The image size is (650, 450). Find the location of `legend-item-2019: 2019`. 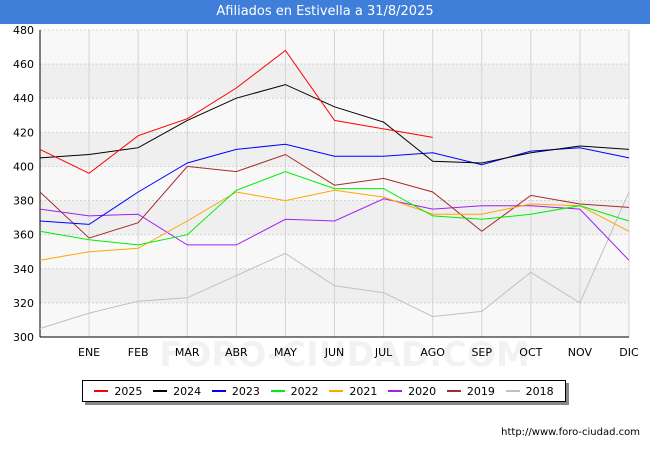

legend-item-2019: 2019 is located at coordinates (470, 391).